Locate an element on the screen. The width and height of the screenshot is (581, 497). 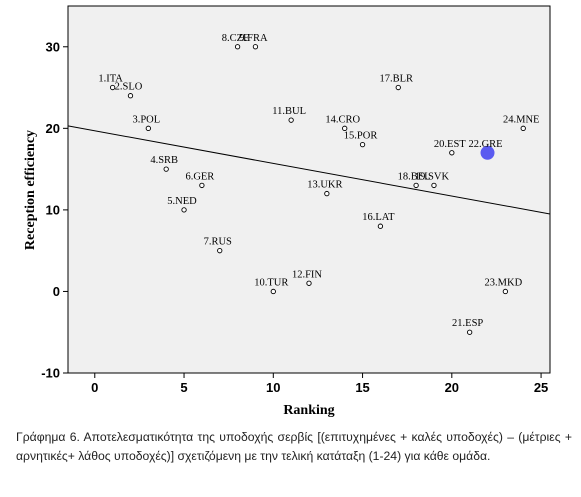
data-point-label: 2.SLO is located at coordinates (129, 87).